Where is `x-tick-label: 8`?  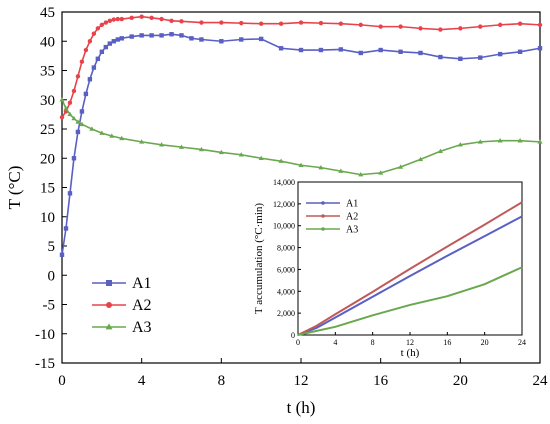
x-tick-label: 8 is located at coordinates (222, 381).